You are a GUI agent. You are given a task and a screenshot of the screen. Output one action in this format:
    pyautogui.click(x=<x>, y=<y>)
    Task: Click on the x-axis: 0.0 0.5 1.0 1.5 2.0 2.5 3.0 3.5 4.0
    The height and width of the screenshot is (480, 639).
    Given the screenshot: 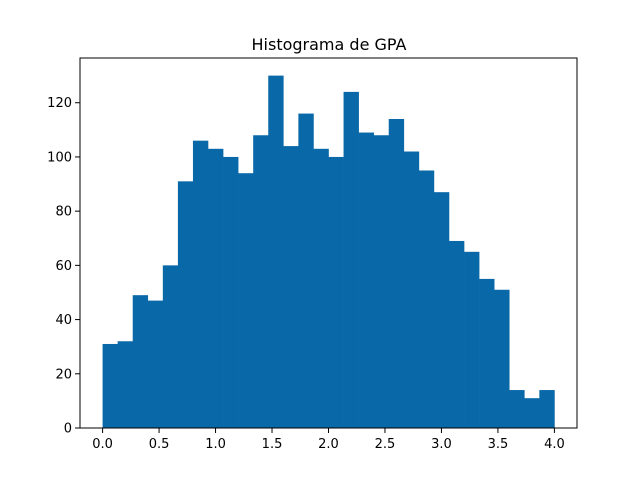 What is the action you would take?
    pyautogui.click(x=328, y=440)
    